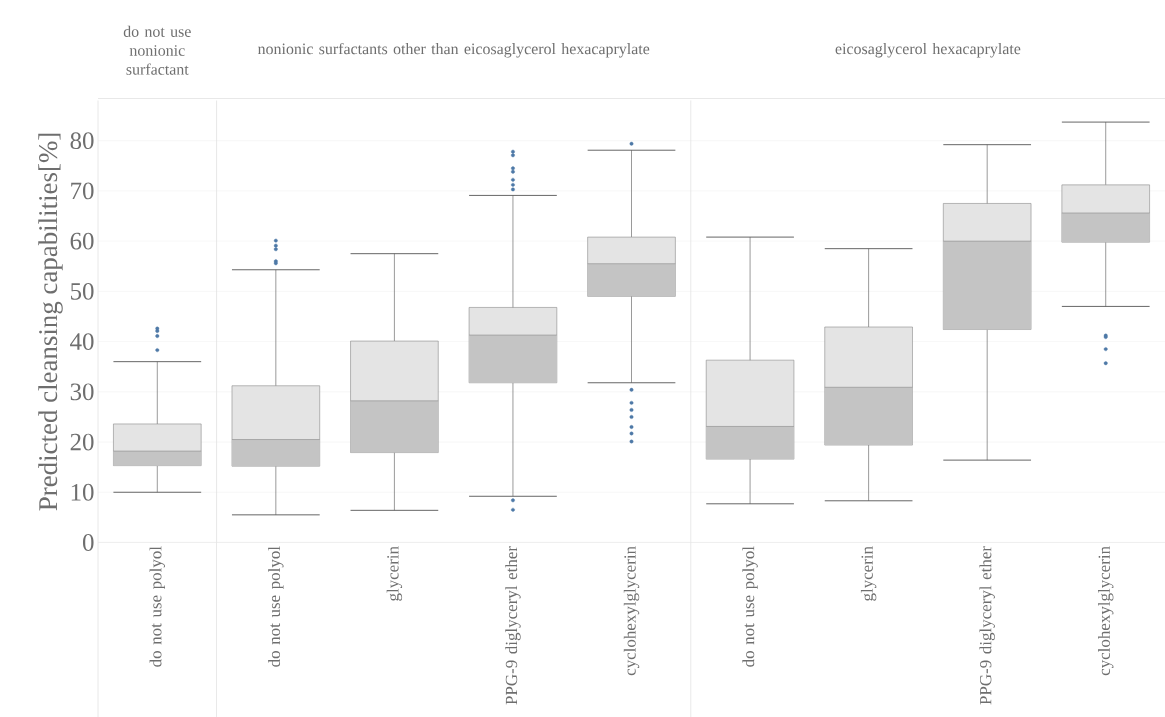  What do you see at coordinates (82, 492) in the screenshot?
I see `y-tick-label: 10` at bounding box center [82, 492].